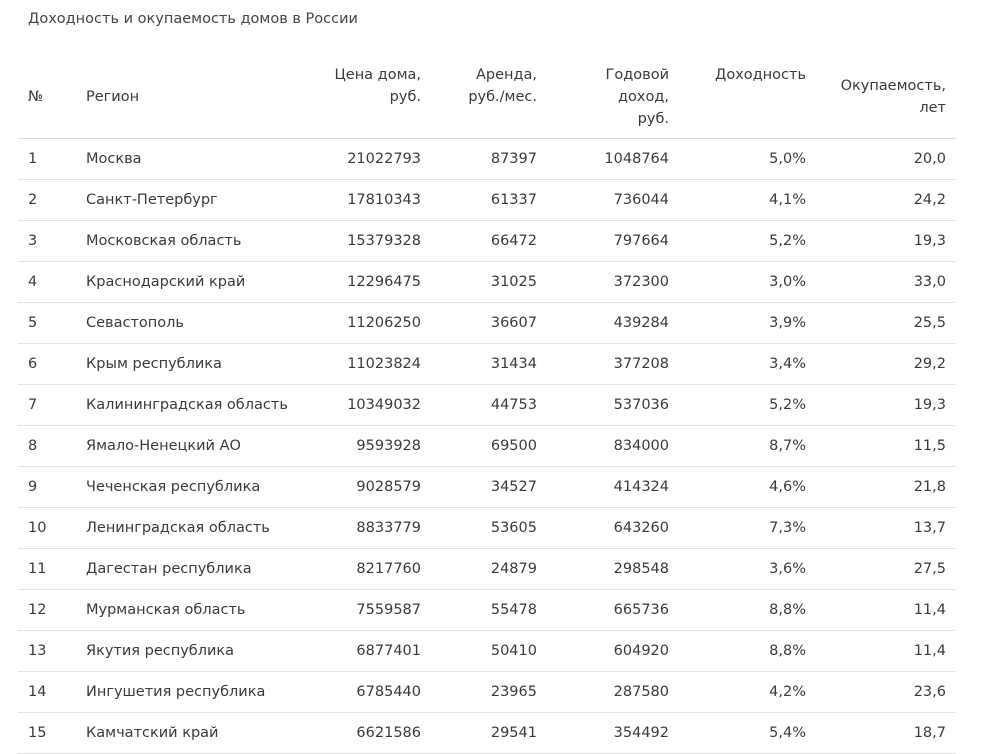 This screenshot has height=754, width=997. I want to click on header-income: Годовой доход, руб., so click(613, 96).